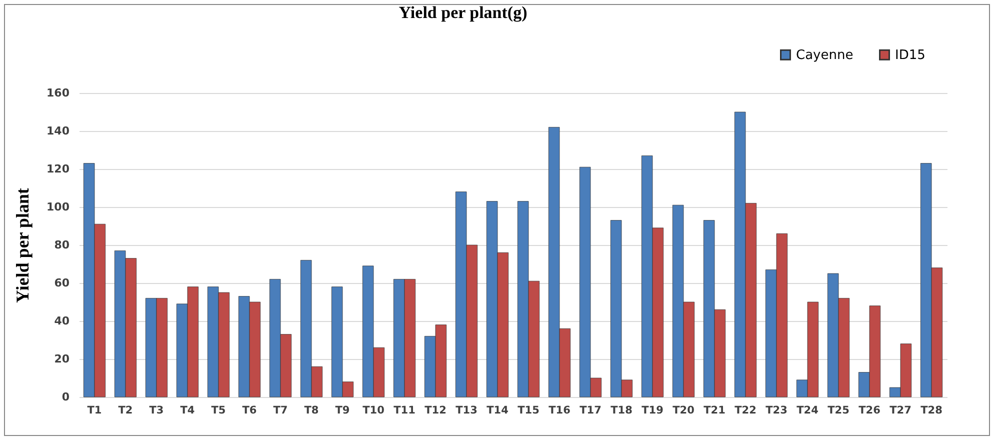 The width and height of the screenshot is (996, 442). What do you see at coordinates (249, 410) in the screenshot?
I see `x-tick-label: T6` at bounding box center [249, 410].